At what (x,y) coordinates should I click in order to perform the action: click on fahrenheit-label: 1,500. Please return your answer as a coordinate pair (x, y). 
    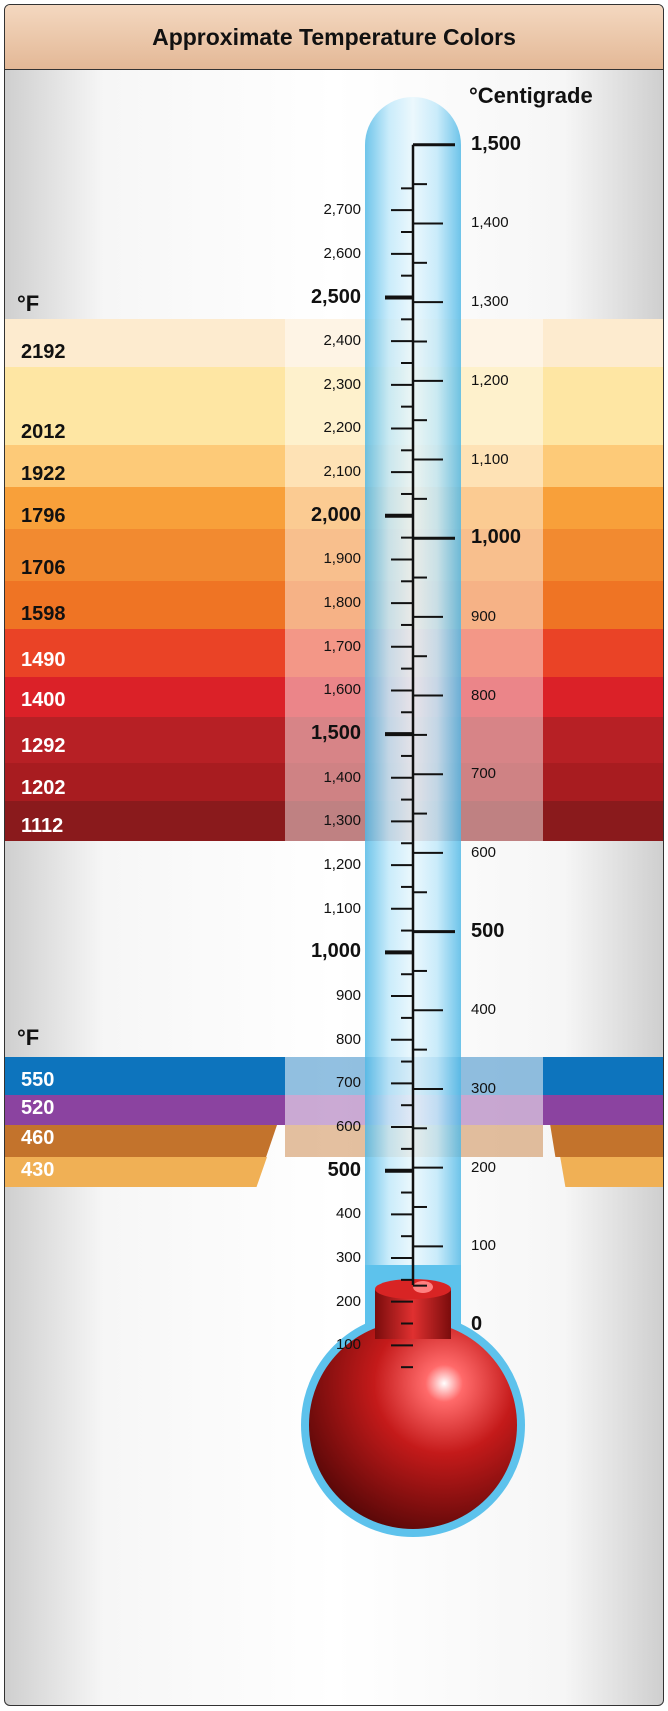
    Looking at the image, I should click on (335, 733).